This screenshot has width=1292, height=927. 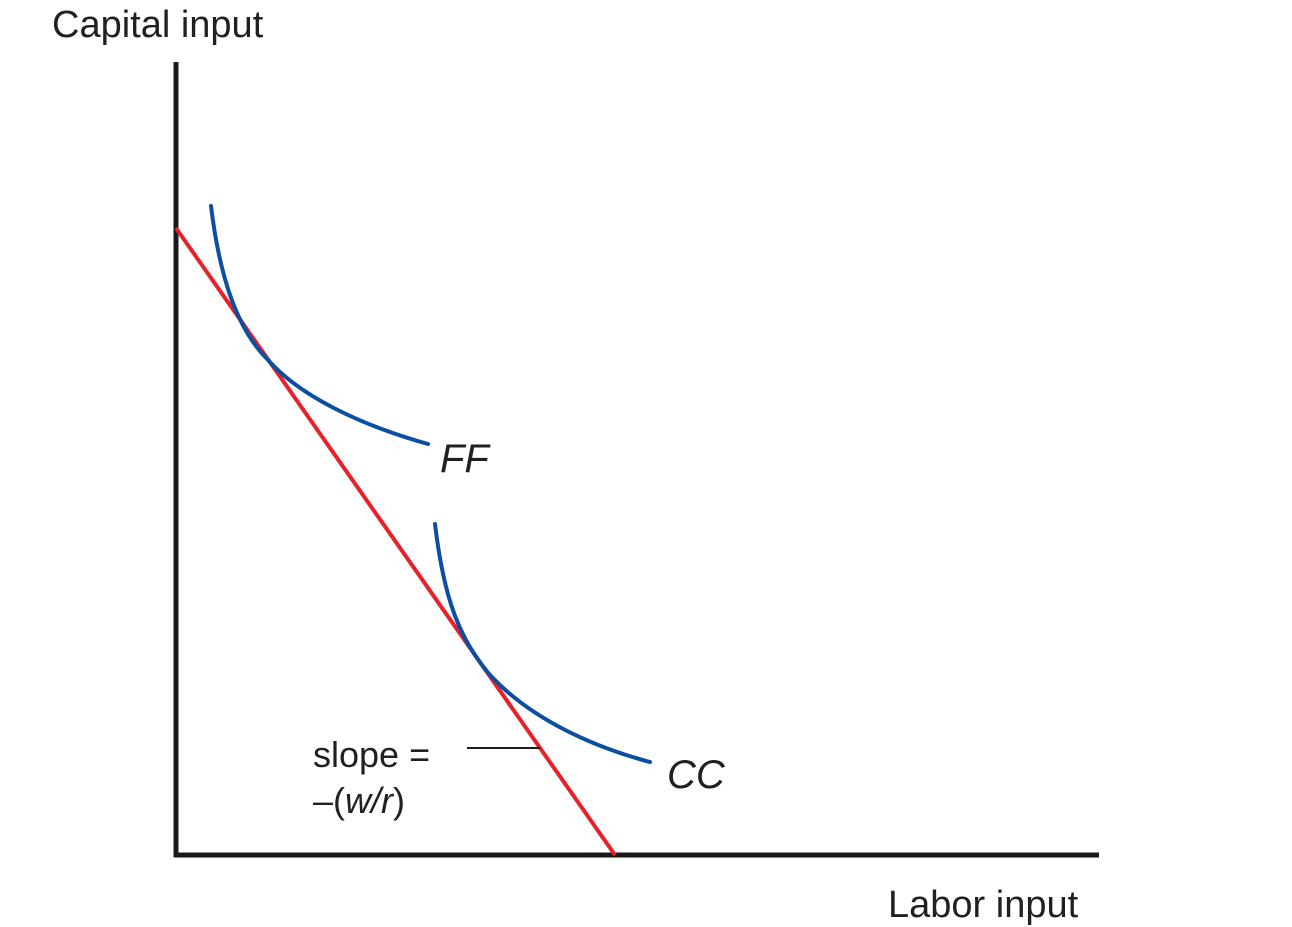 What do you see at coordinates (465, 459) in the screenshot?
I see `ff-curve-label: FF` at bounding box center [465, 459].